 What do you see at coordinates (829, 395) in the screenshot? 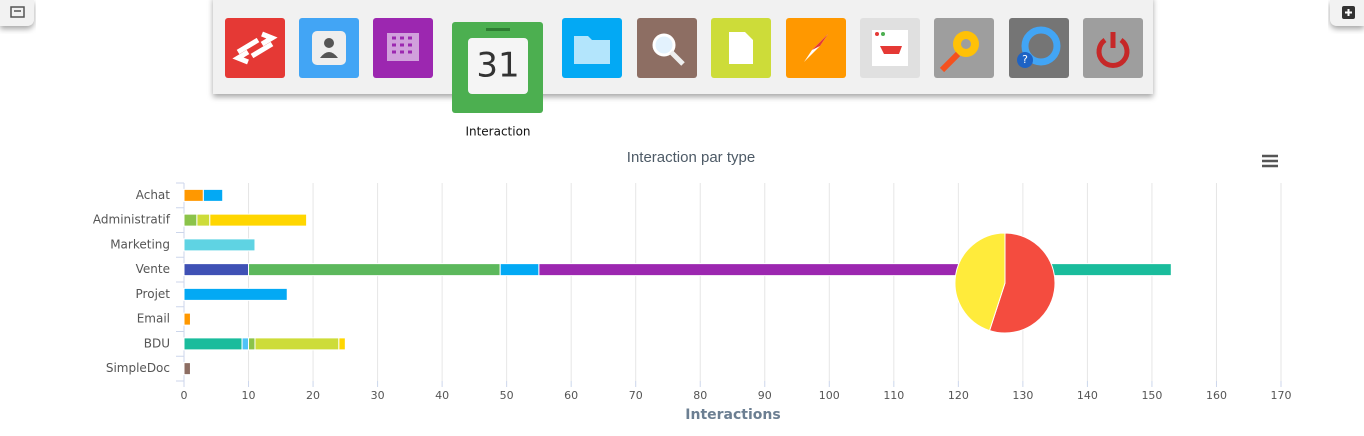
I see `x-tick-label: 100` at bounding box center [829, 395].